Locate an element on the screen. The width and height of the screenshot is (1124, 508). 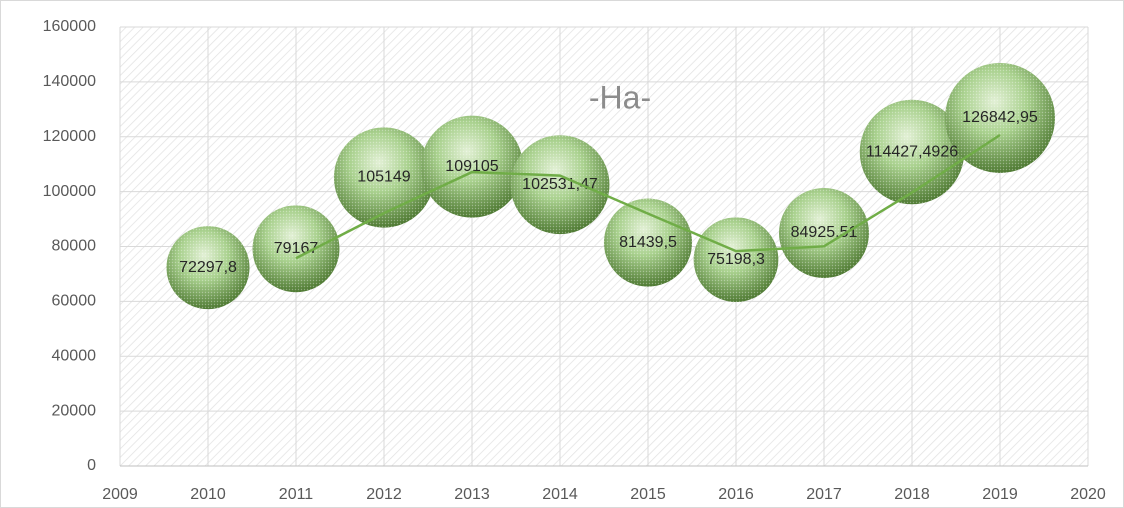
y-tick-label: 80000 is located at coordinates (74, 246).